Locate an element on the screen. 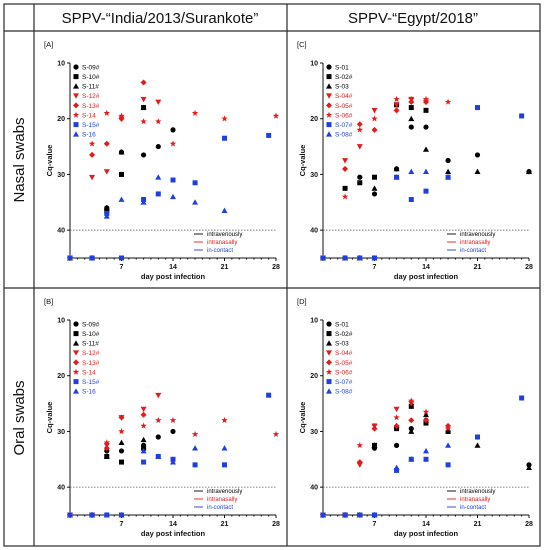  legend-entry: S-08# is located at coordinates (344, 135).